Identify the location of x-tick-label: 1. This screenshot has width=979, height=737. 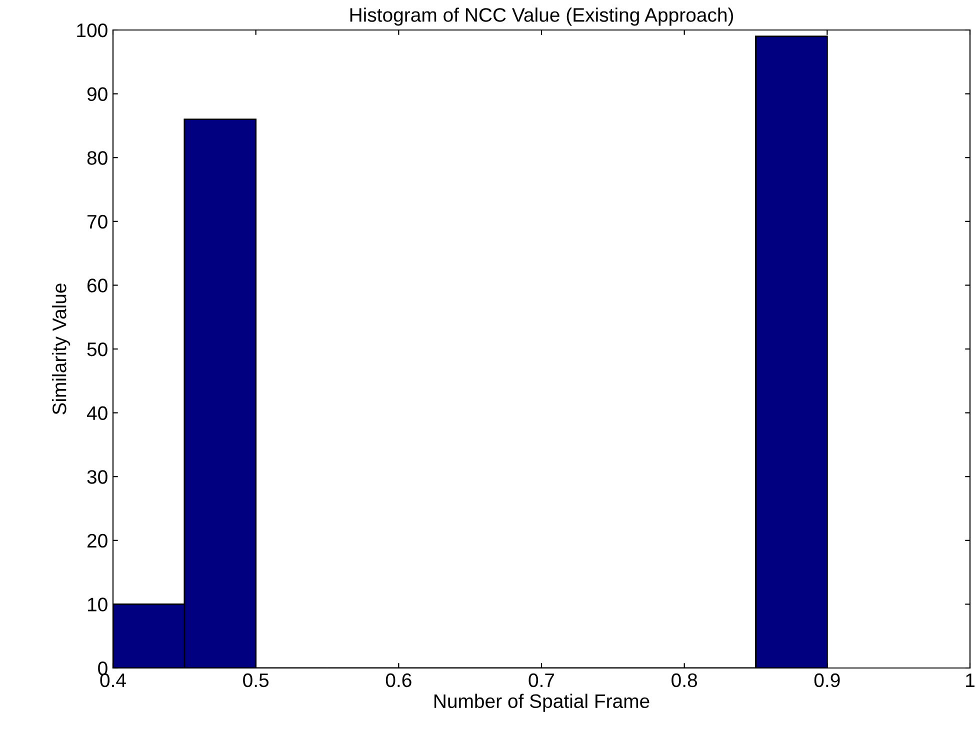
(970, 680).